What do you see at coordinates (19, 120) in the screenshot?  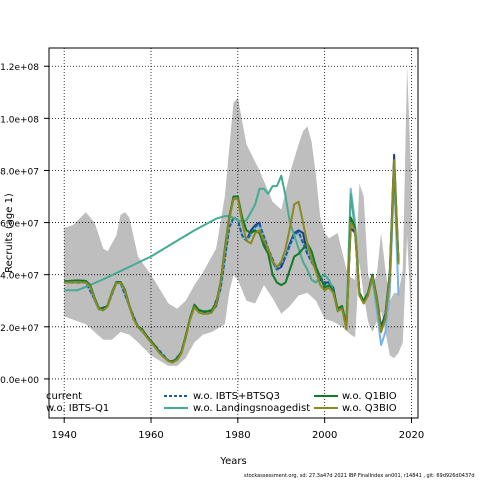 I see `y-tick-label: 1.0e+08` at bounding box center [19, 120].